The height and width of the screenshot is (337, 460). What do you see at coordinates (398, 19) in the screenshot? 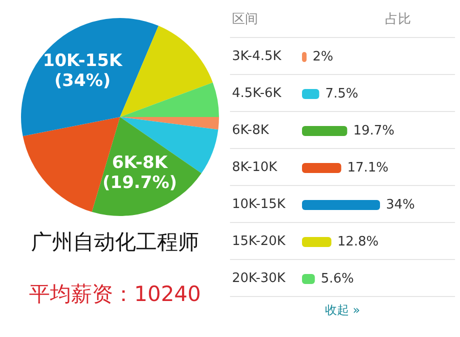
I see `text: 占比` at bounding box center [398, 19].